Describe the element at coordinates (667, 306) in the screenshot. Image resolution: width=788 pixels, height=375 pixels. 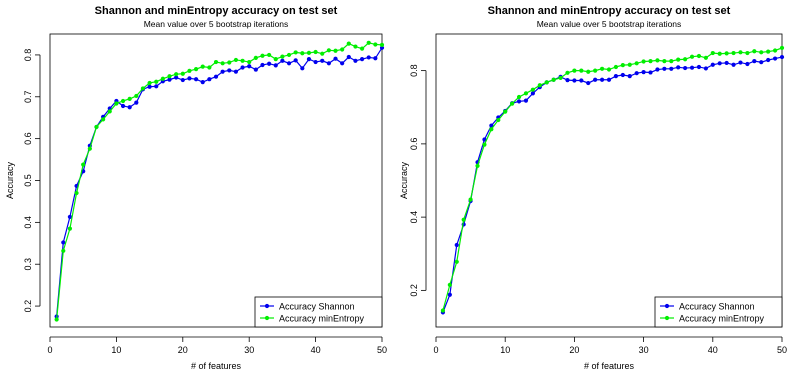
I see `legend-marker-shannon` at that location.